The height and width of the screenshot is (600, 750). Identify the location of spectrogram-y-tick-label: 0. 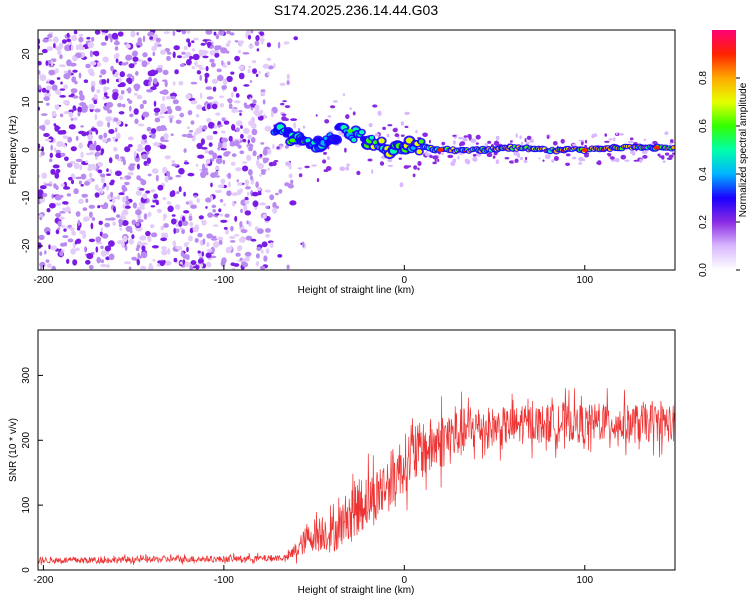
(26, 150).